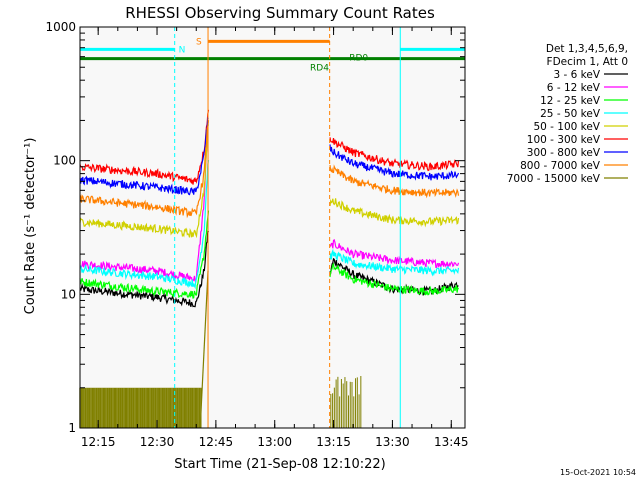  Describe the element at coordinates (182, 50) in the screenshot. I see `annotation-n-label: N` at that location.